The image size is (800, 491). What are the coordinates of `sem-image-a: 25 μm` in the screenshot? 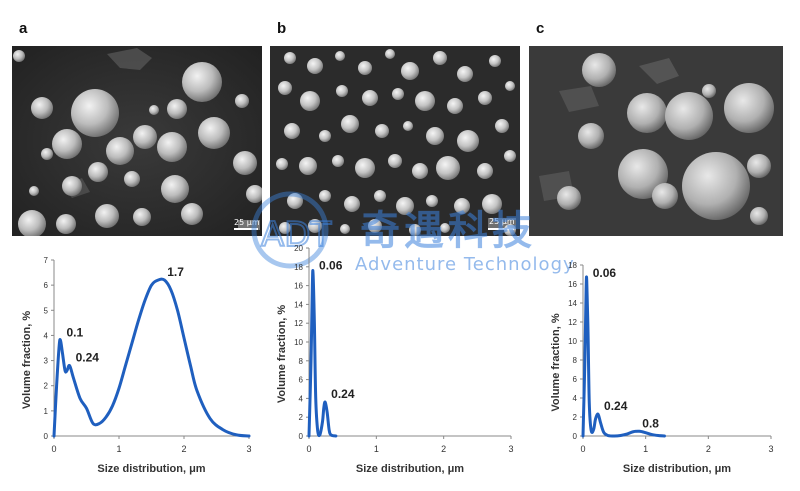 It's located at (137, 141).